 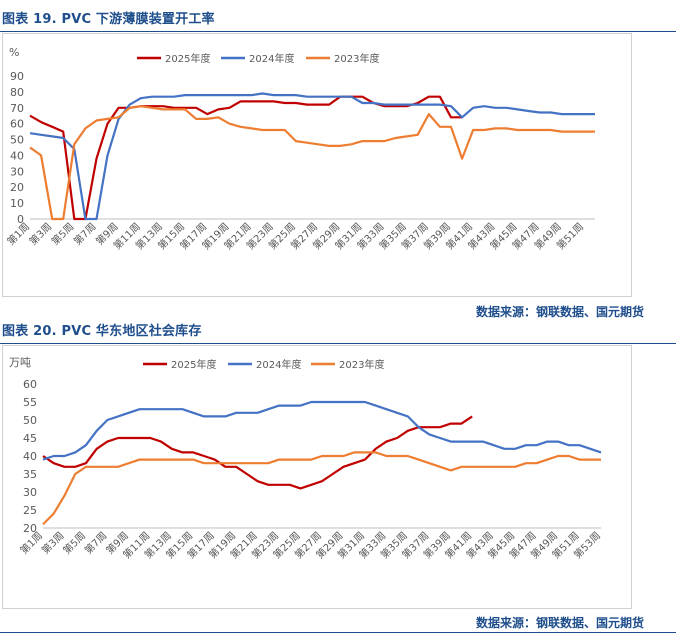 I want to click on y-tick-label: 70, so click(x=17, y=108).